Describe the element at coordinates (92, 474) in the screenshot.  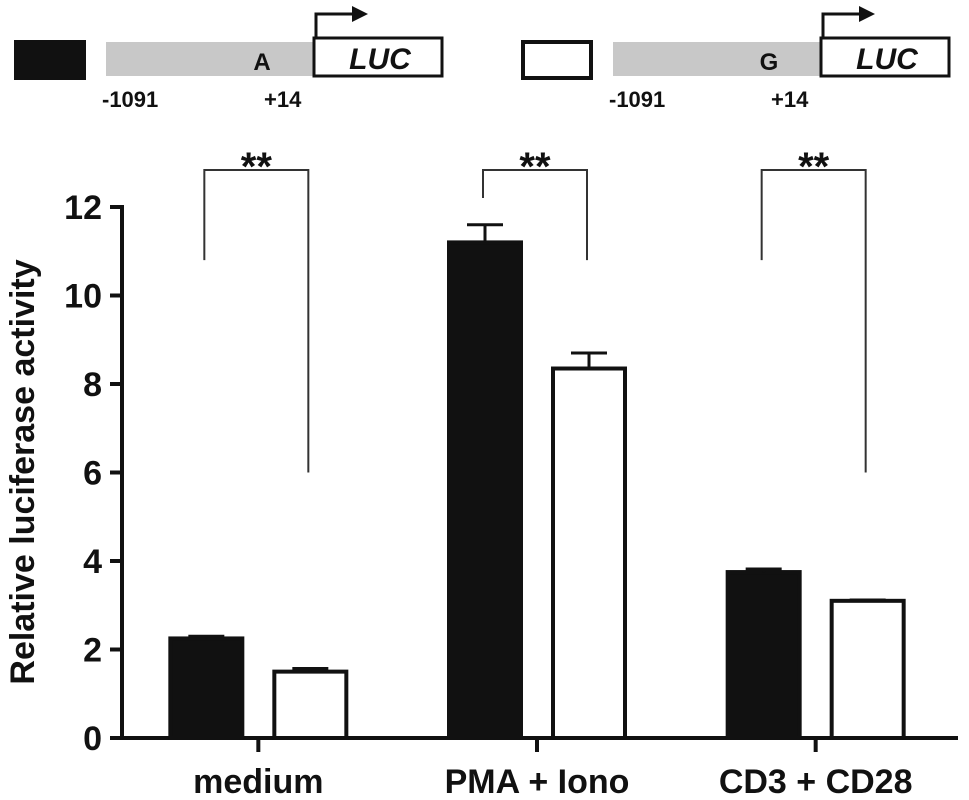
I see `y-tick-label: 6` at that location.